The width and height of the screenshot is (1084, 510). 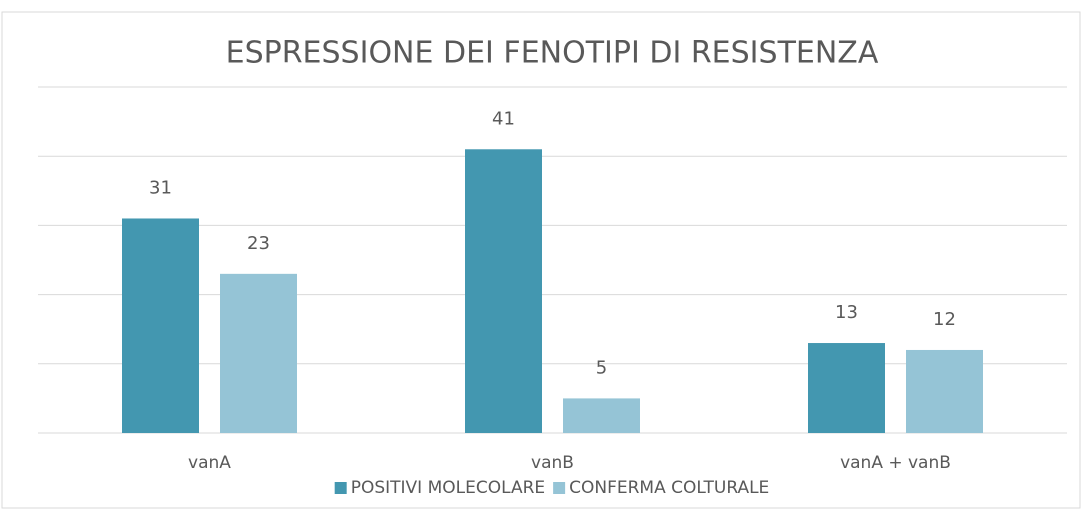 What do you see at coordinates (448, 488) in the screenshot?
I see `legend-label: POSITIVI MOLECOLARE` at bounding box center [448, 488].